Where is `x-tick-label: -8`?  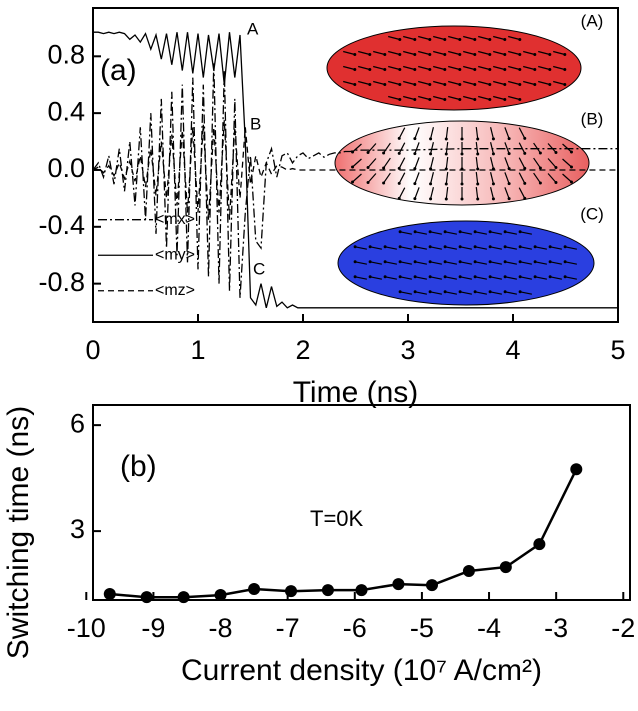
x-tick-label: -8 is located at coordinates (221, 628).